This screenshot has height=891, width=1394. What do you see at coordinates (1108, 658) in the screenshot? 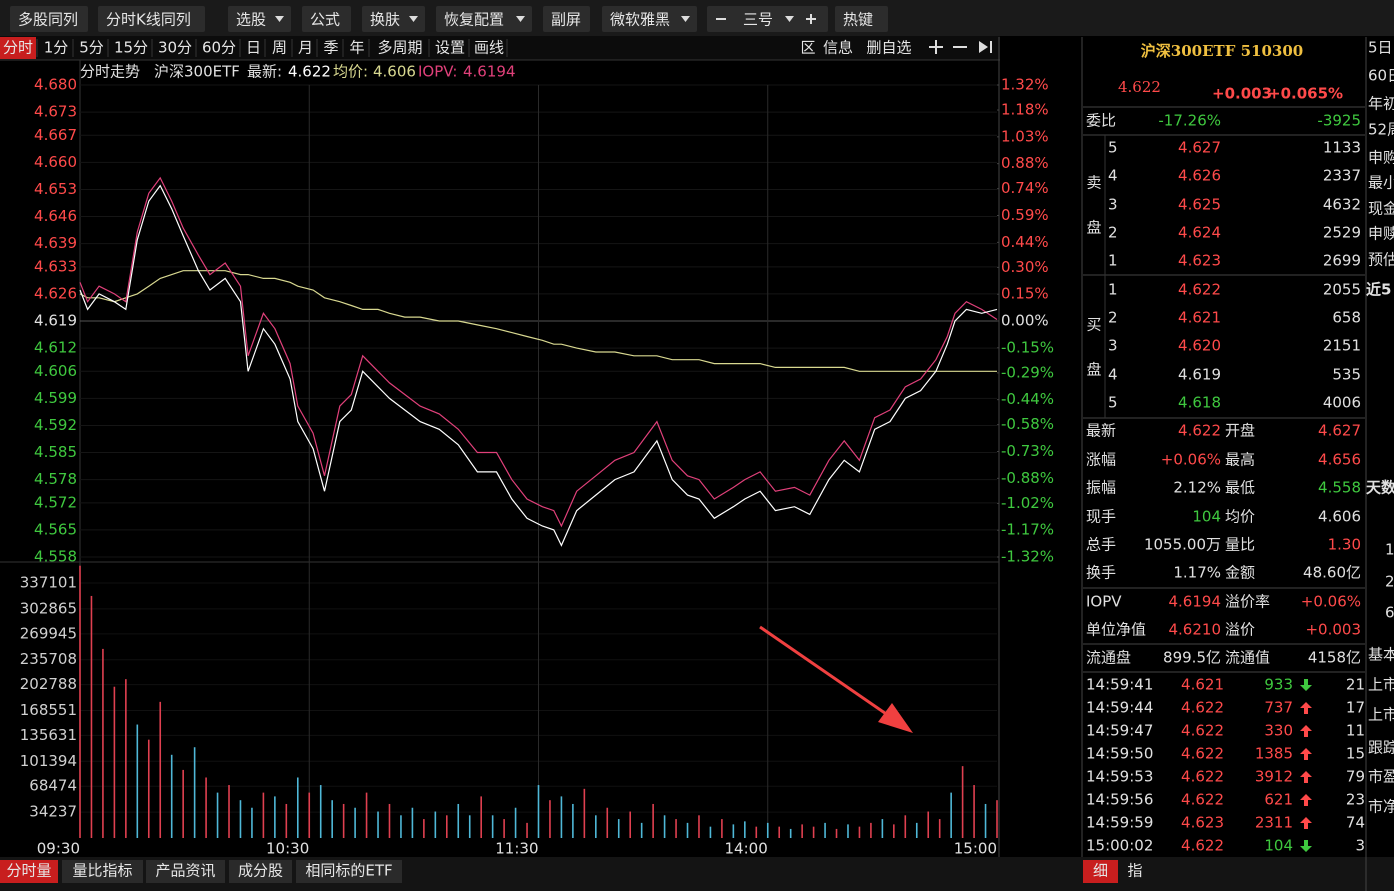
I see `stat-label: 流通盘` at bounding box center [1108, 658].